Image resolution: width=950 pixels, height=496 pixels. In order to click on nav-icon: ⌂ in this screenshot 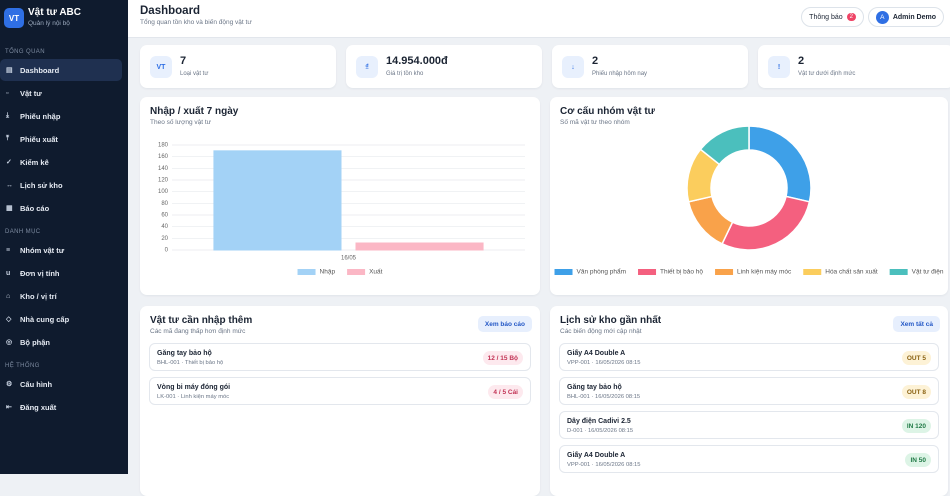, I will do `click(8, 296)`.